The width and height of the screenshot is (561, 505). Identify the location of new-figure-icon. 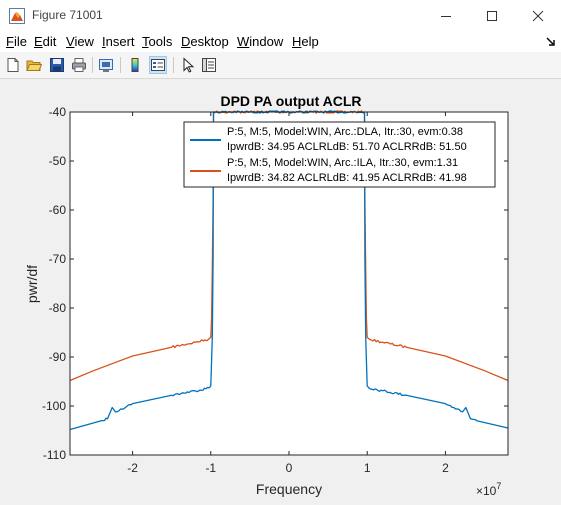
(13, 65).